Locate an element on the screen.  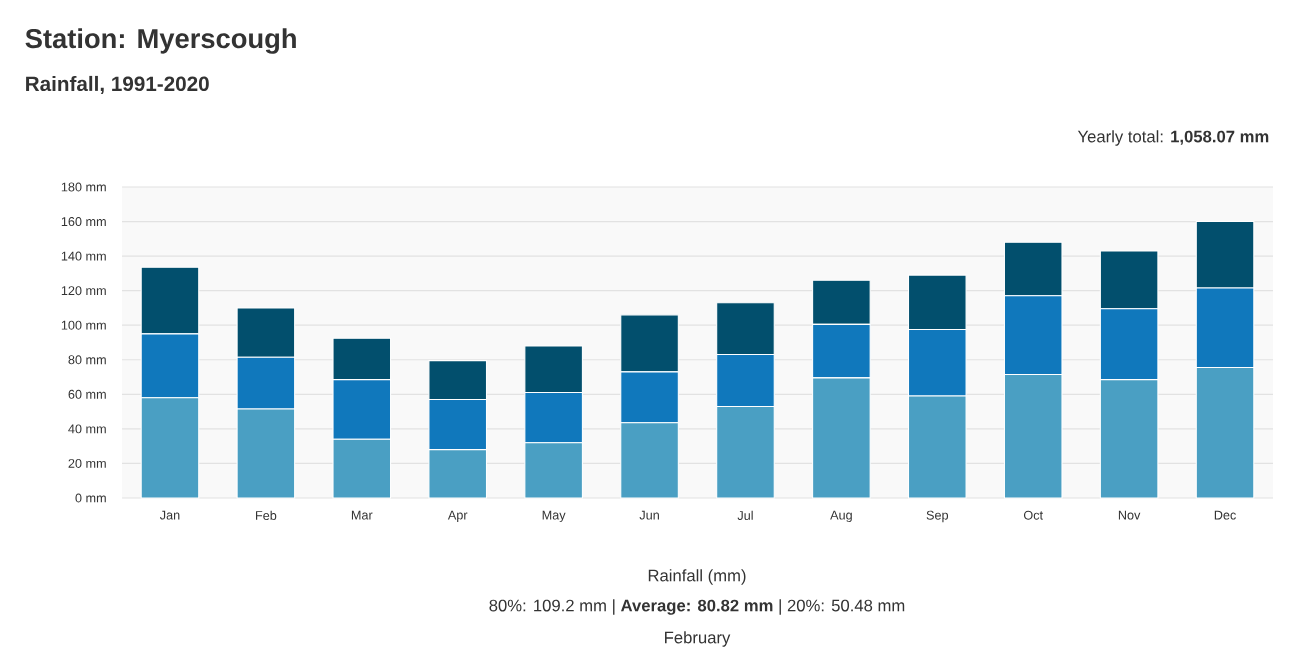
y-tick-label: 0 mm is located at coordinates (90, 498).